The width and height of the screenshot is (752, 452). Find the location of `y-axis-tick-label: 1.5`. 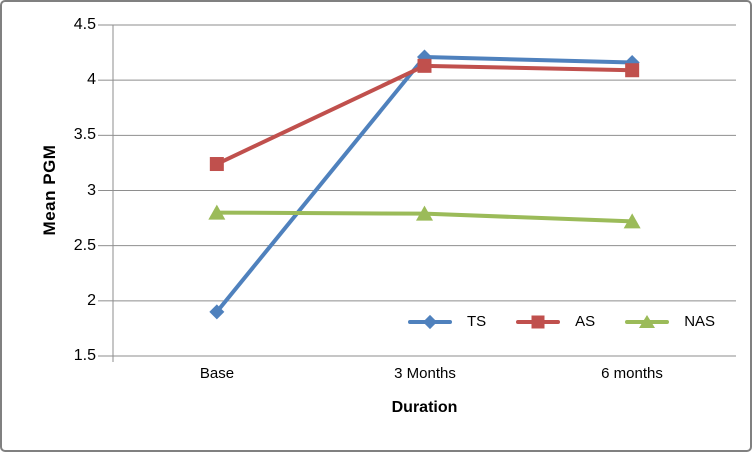

y-axis-tick-label: 1.5 is located at coordinates (84, 355).